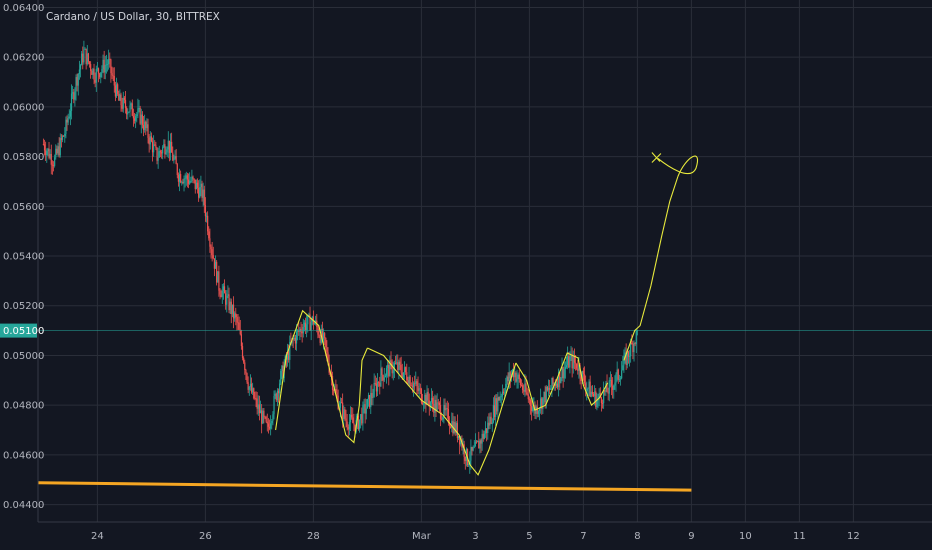 This screenshot has height=550, width=932. What do you see at coordinates (651, 268) in the screenshot?
I see `projection-curve` at bounding box center [651, 268].